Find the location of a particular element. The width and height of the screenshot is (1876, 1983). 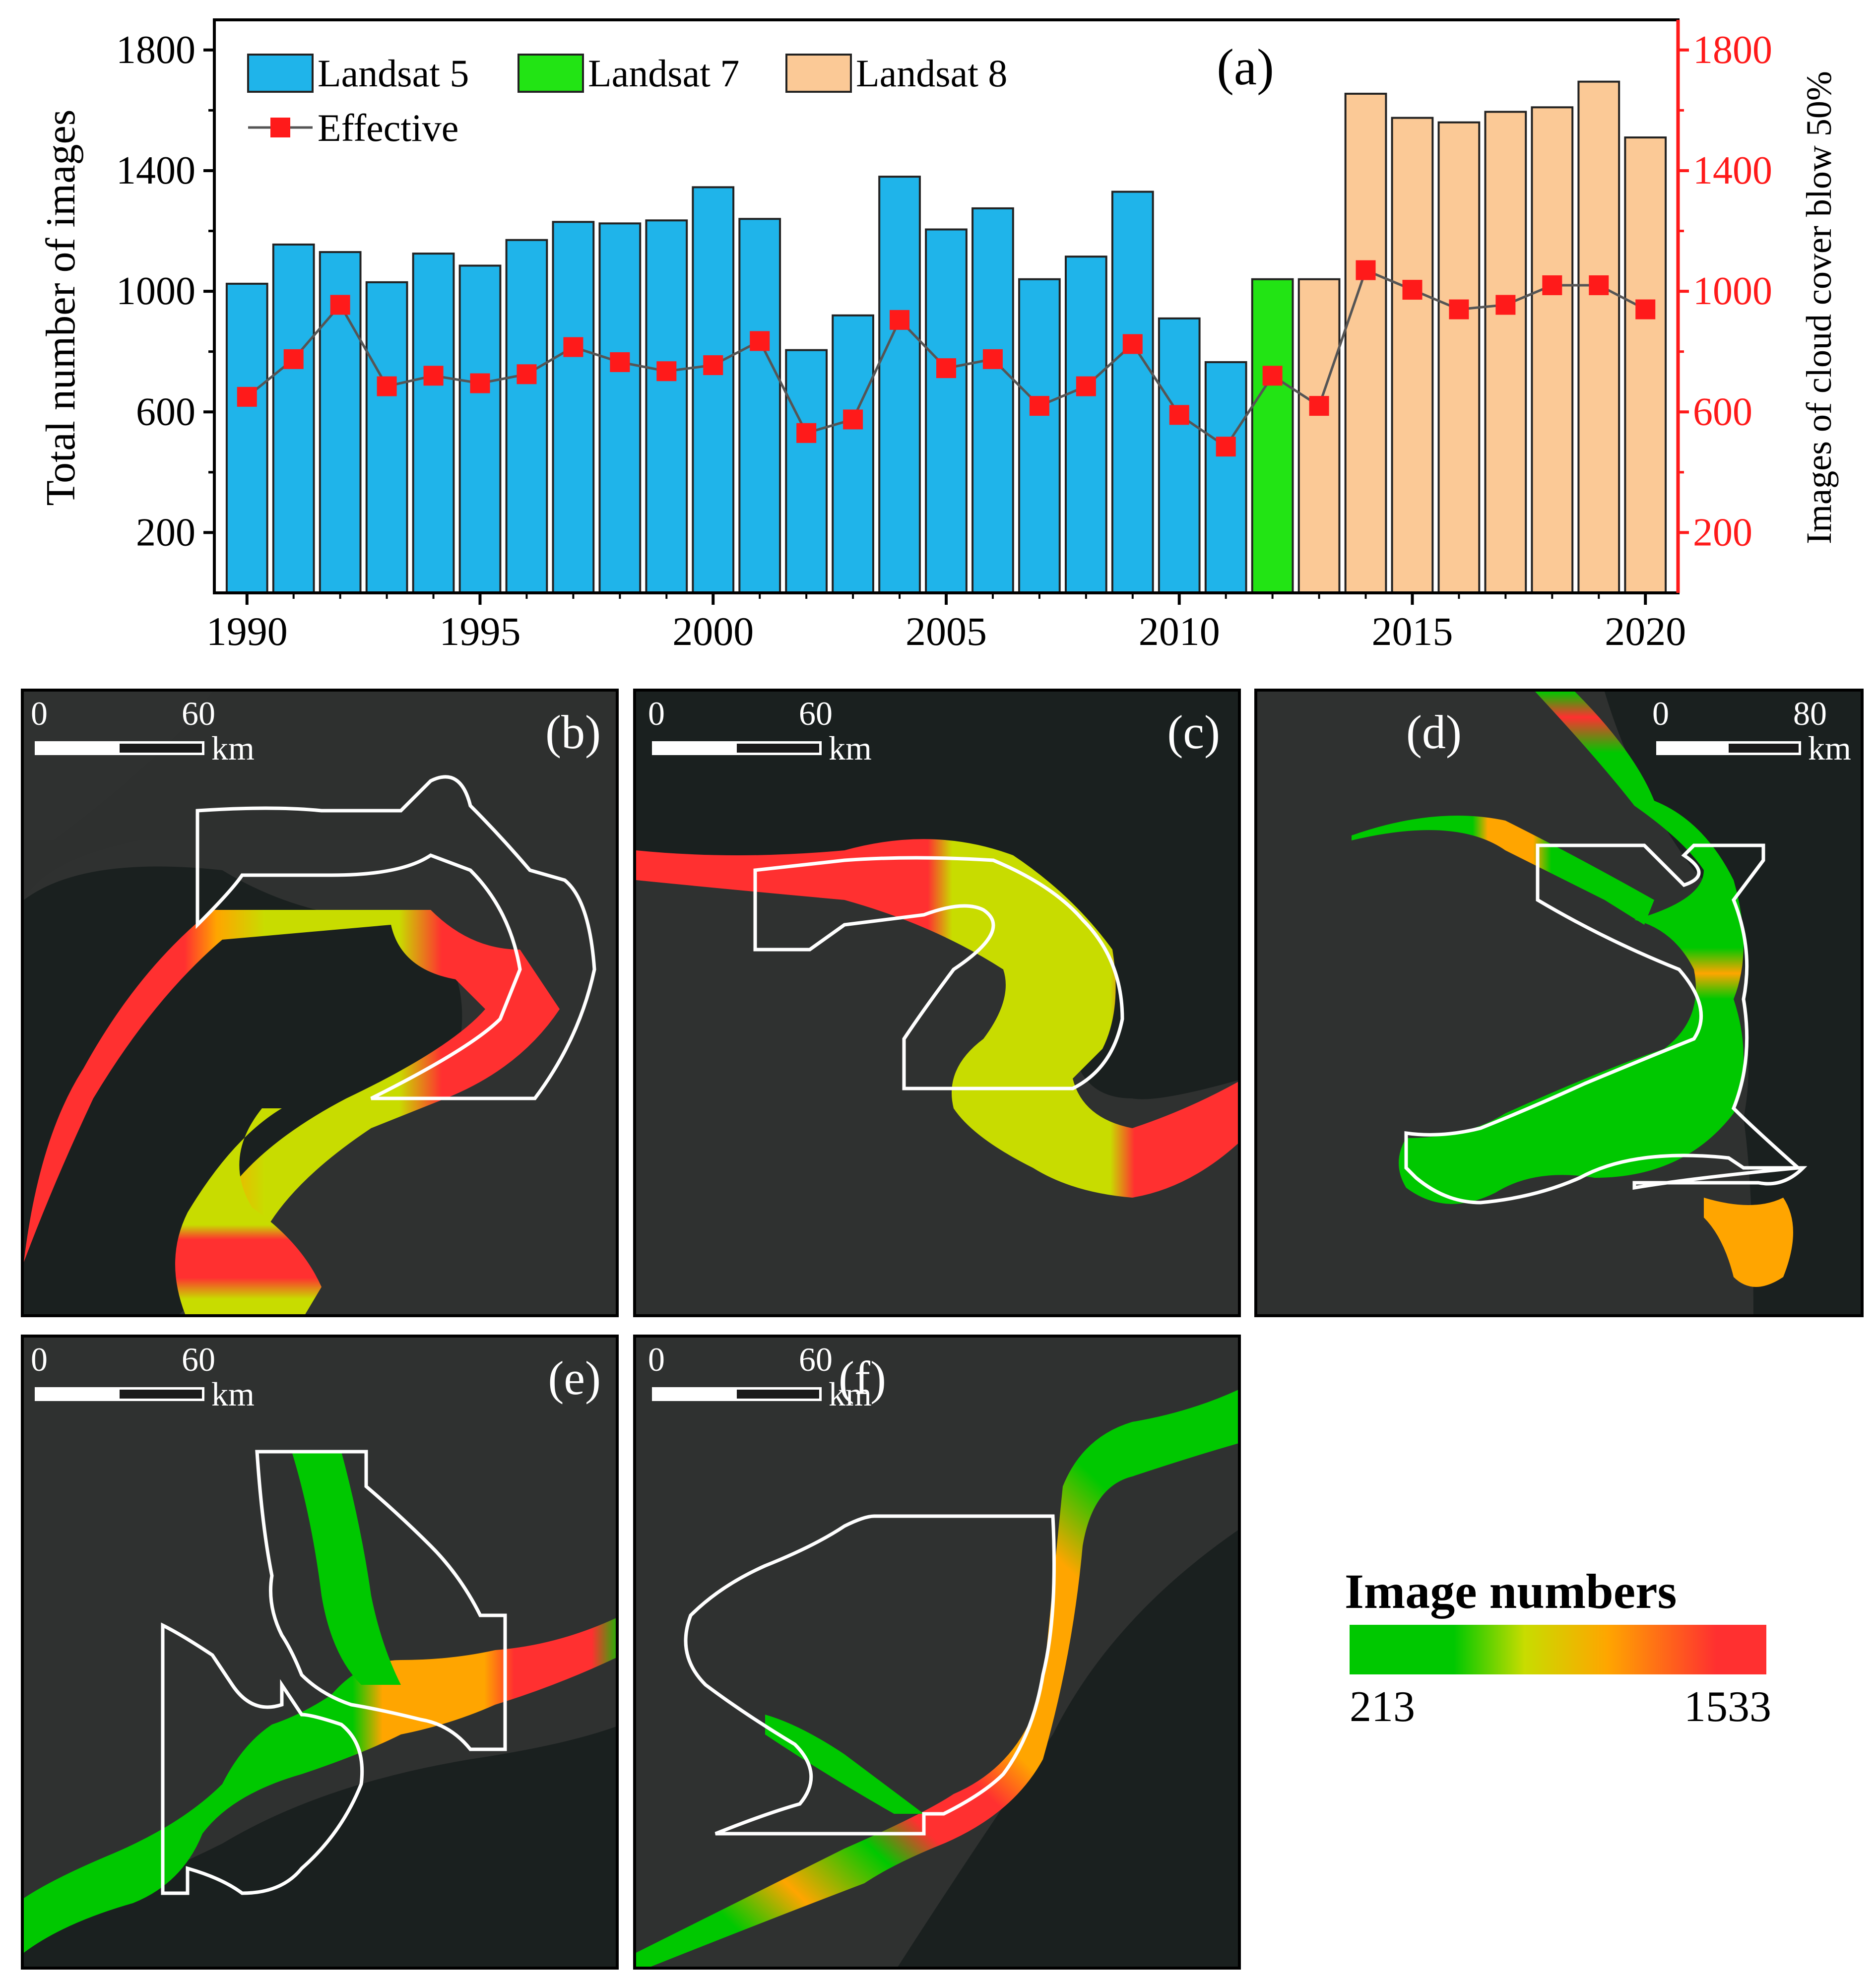

effective-point-1993 is located at coordinates (387, 386).